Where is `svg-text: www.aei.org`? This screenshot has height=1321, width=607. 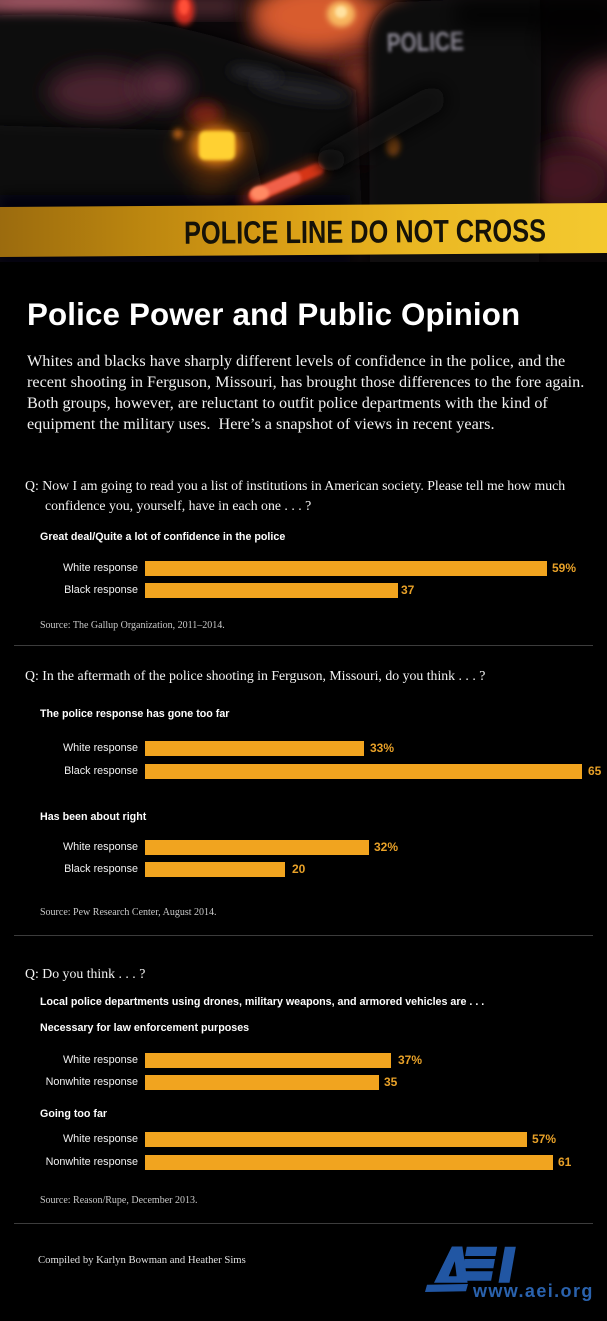
svg-text: www.aei.org is located at coordinates (533, 1291).